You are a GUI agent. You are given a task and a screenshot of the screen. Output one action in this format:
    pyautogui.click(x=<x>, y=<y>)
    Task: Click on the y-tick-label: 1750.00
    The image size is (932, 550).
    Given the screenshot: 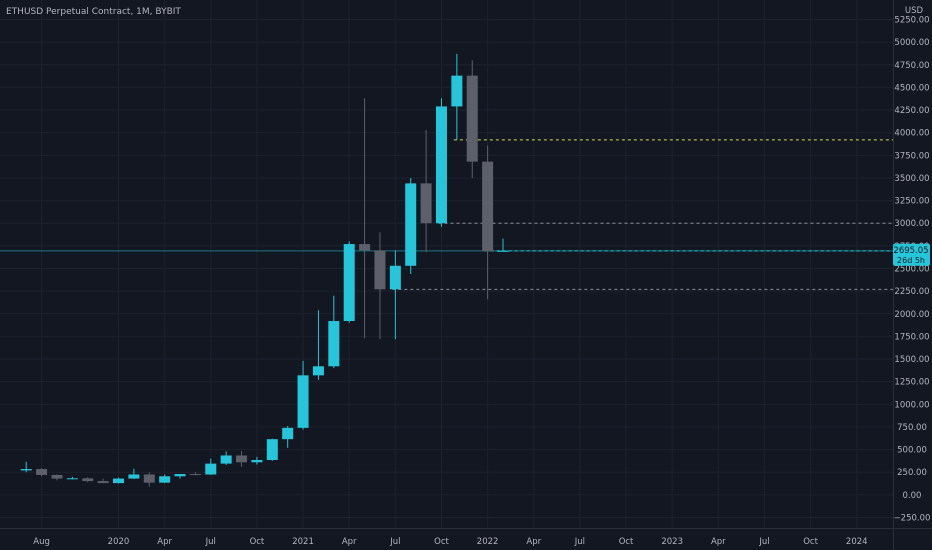 What is the action you would take?
    pyautogui.click(x=911, y=337)
    